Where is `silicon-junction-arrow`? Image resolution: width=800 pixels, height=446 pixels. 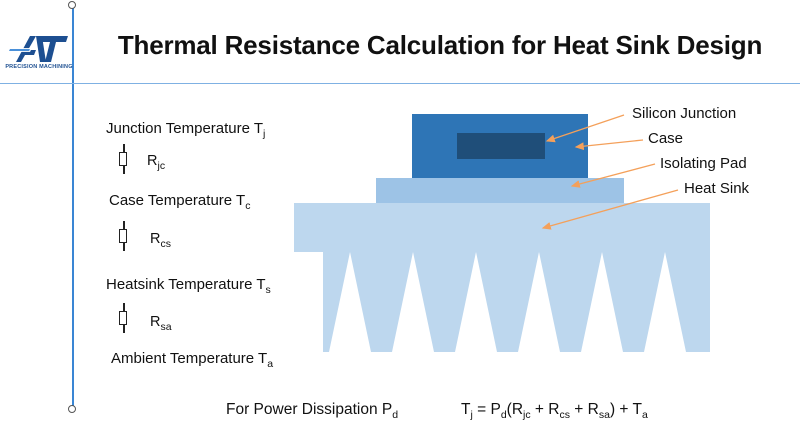
silicon-junction-arrow is located at coordinates (585, 128).